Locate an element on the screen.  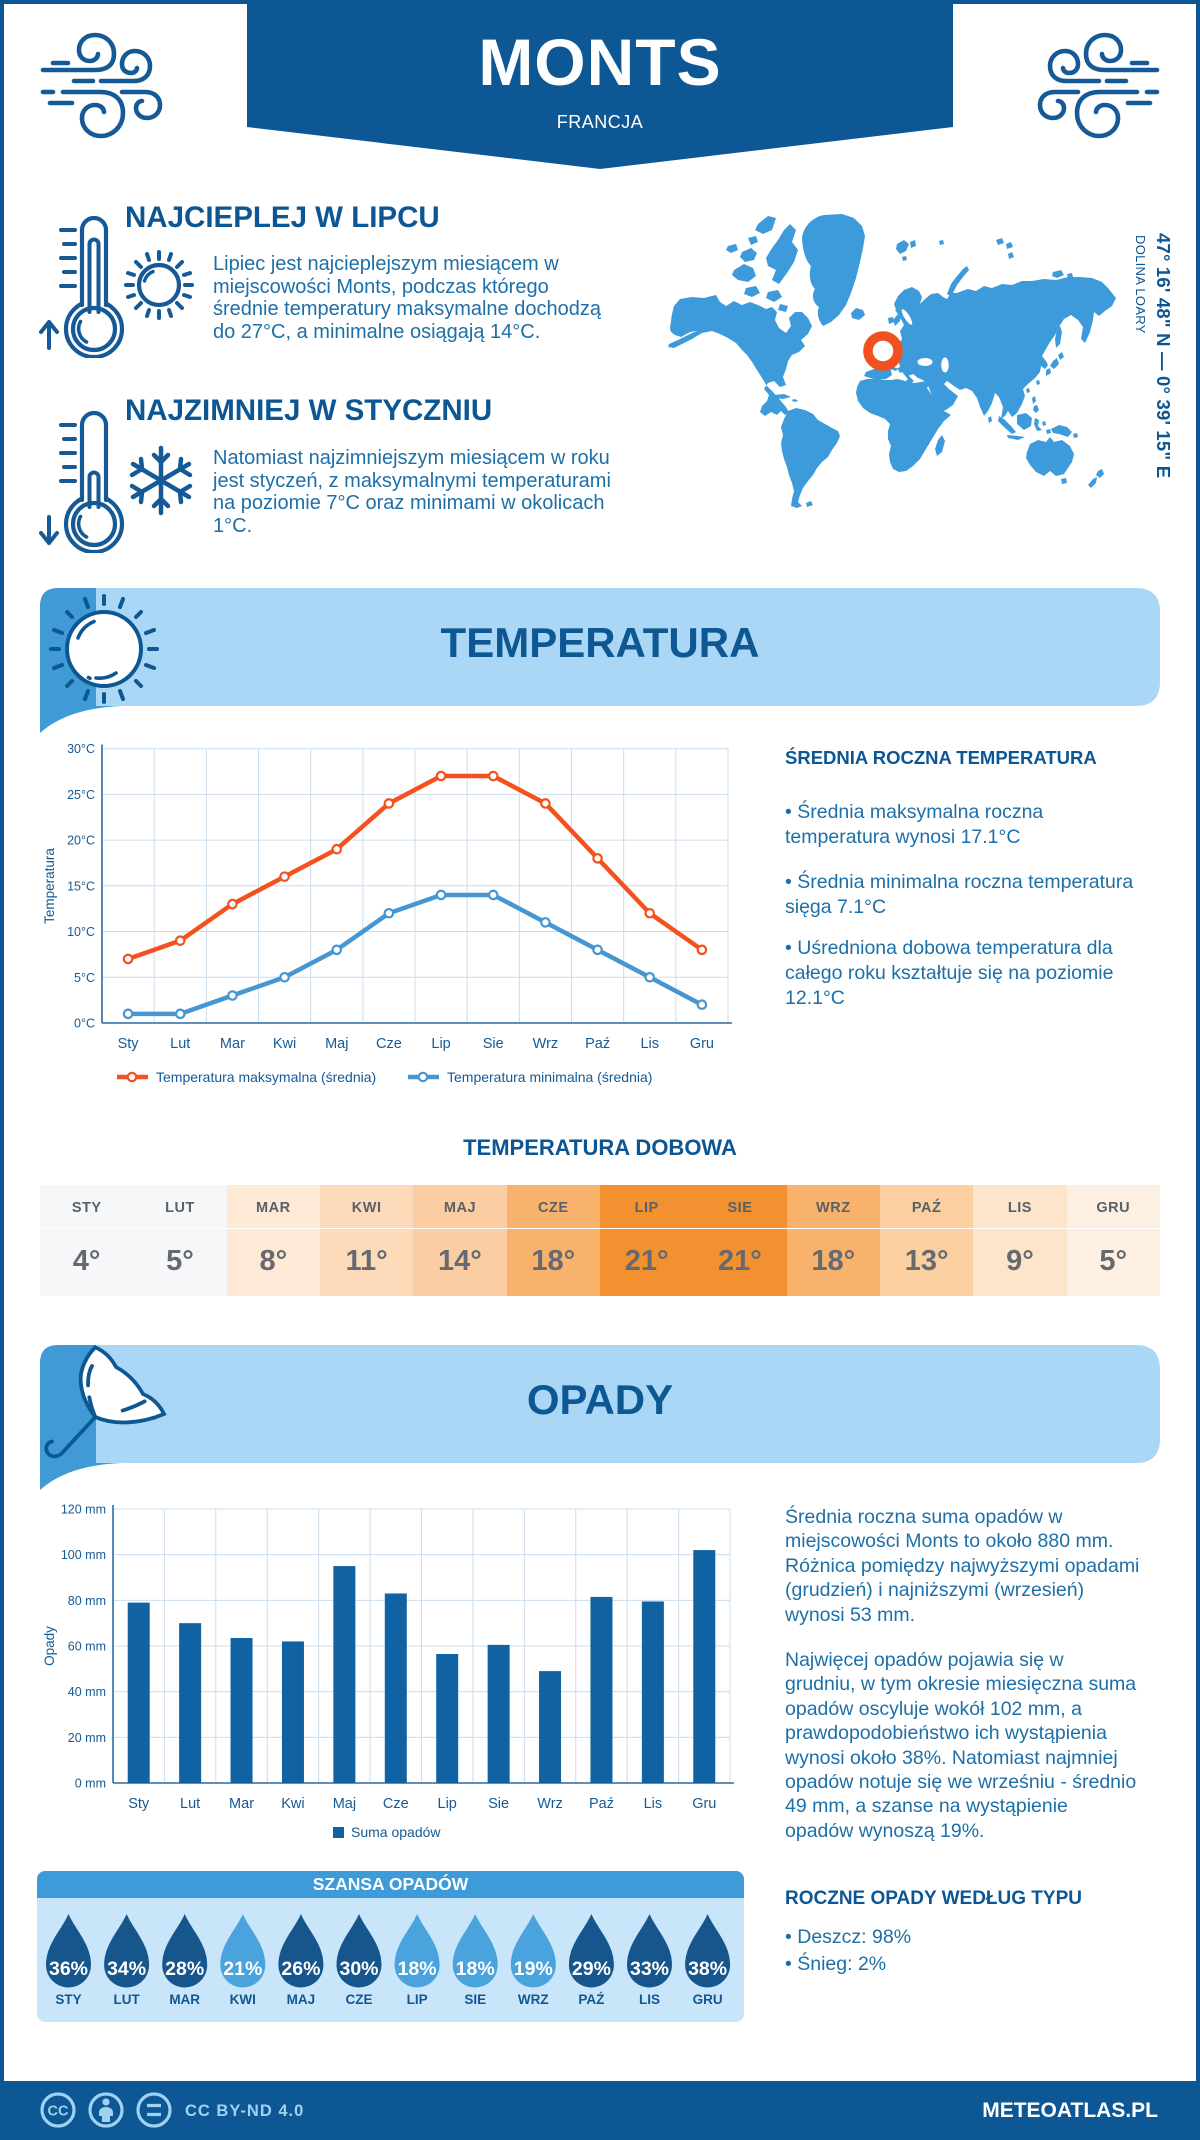
svg-text: 120 mm is located at coordinates (83, 1510).